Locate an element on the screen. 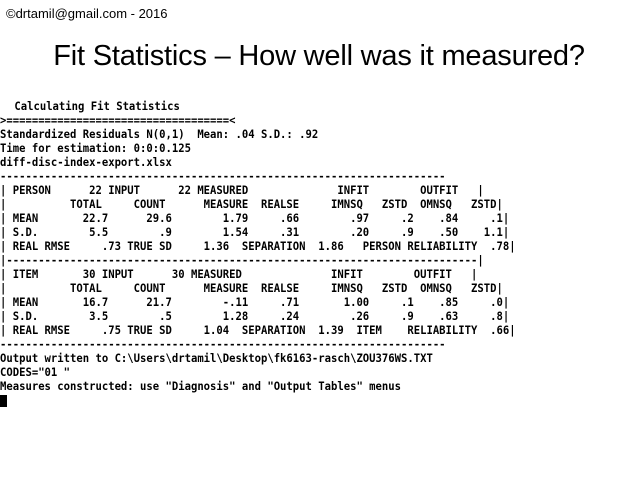  person-table-row-sd: | S.D. 5.5 .9 1.54 .31 .20 .9 .50 1.1| is located at coordinates (255, 232).